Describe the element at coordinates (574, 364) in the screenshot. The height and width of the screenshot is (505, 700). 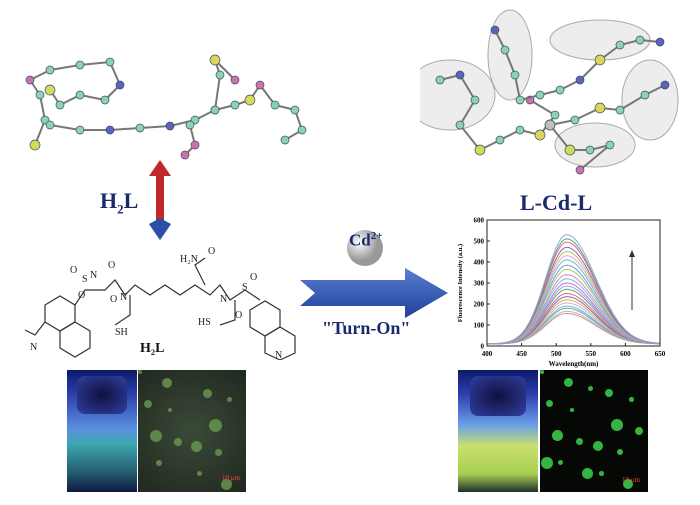
I see `x-axis-label: Wavelength(nm)` at that location.